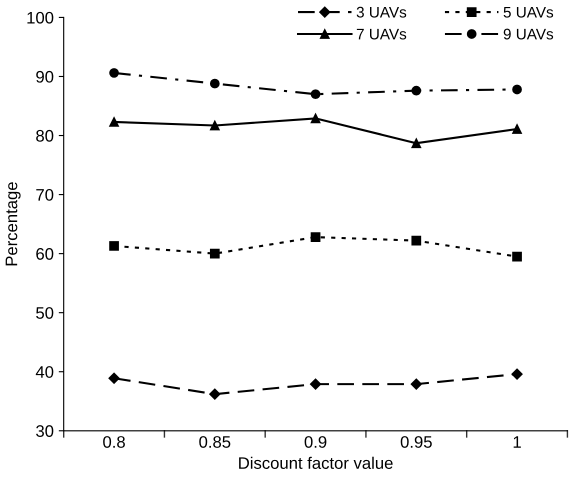 The height and width of the screenshot is (498, 579). I want to click on x-tick-label: 0.9, so click(315, 442).